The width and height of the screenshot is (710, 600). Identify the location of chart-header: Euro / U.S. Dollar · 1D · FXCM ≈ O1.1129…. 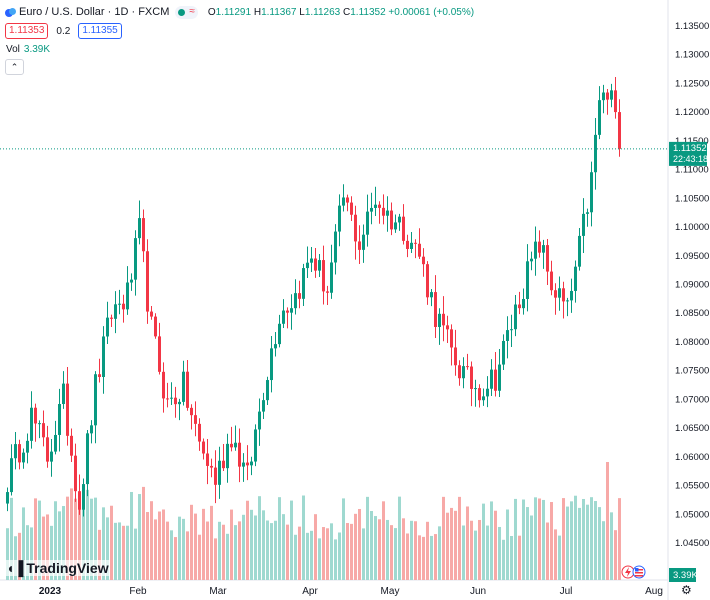
(239, 12).